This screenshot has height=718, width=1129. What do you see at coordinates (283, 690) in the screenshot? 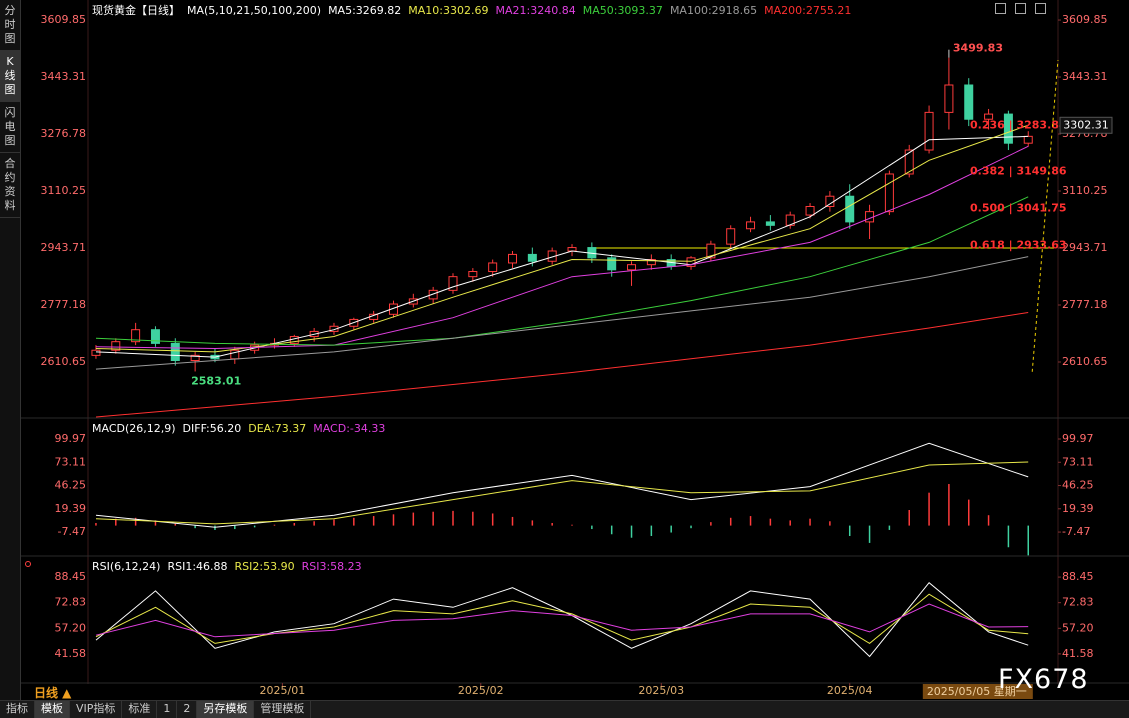
I see `x-tick-label: 2025/01` at bounding box center [283, 690].